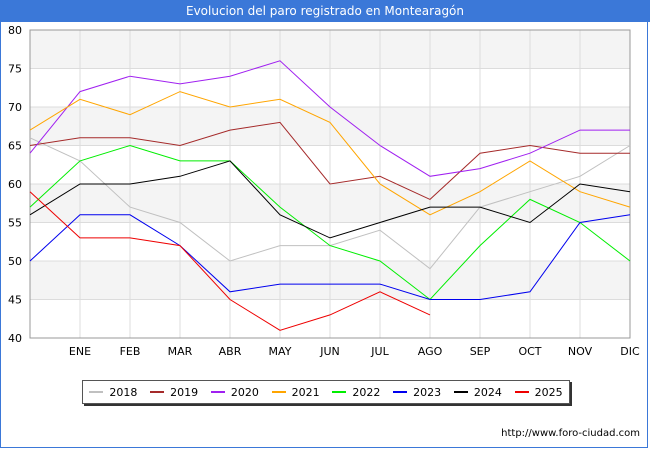 The image size is (650, 450). Describe the element at coordinates (326, 392) in the screenshot. I see `legend: 2018 2019 2020 2021 2022 2023 2024 2025` at that location.